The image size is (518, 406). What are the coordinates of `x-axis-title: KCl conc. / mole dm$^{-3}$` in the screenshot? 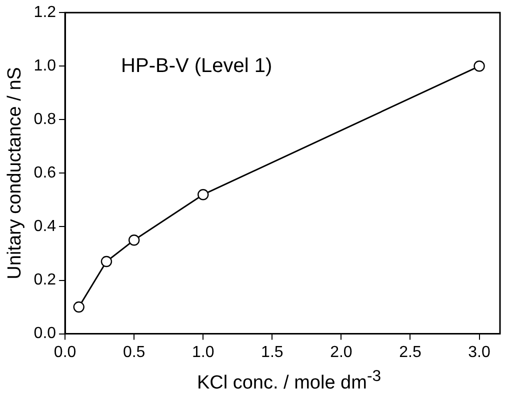 It's located at (289, 381).